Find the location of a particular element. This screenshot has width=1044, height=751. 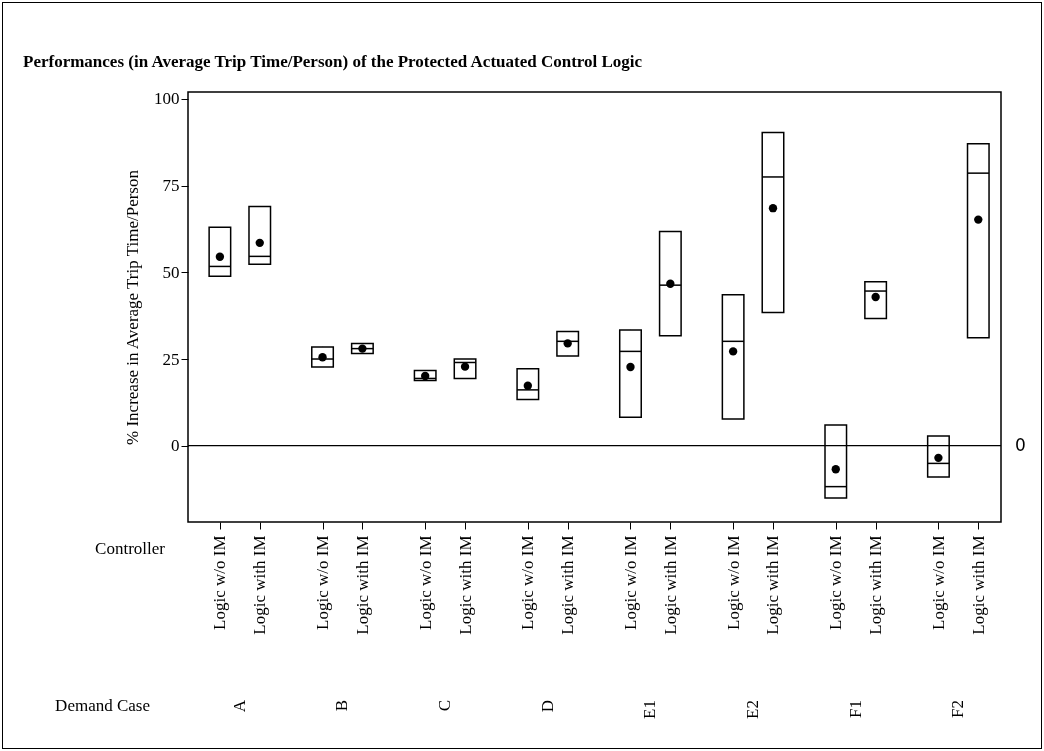

text: Controller is located at coordinates (130, 548).